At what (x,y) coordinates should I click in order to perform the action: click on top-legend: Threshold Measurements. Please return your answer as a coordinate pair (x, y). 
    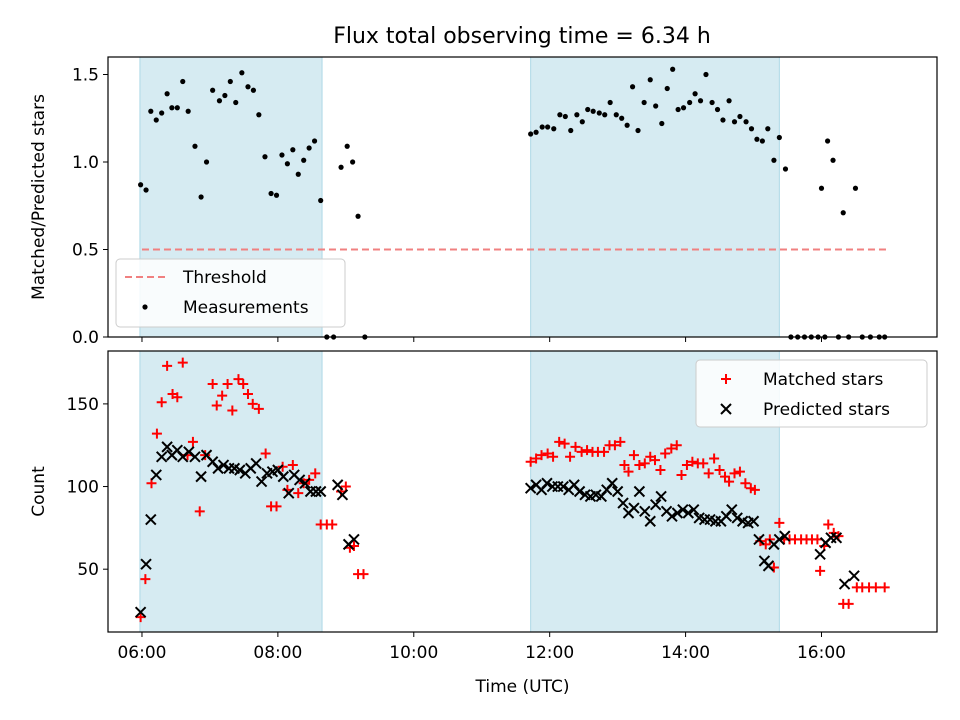
    Looking at the image, I should click on (230, 293).